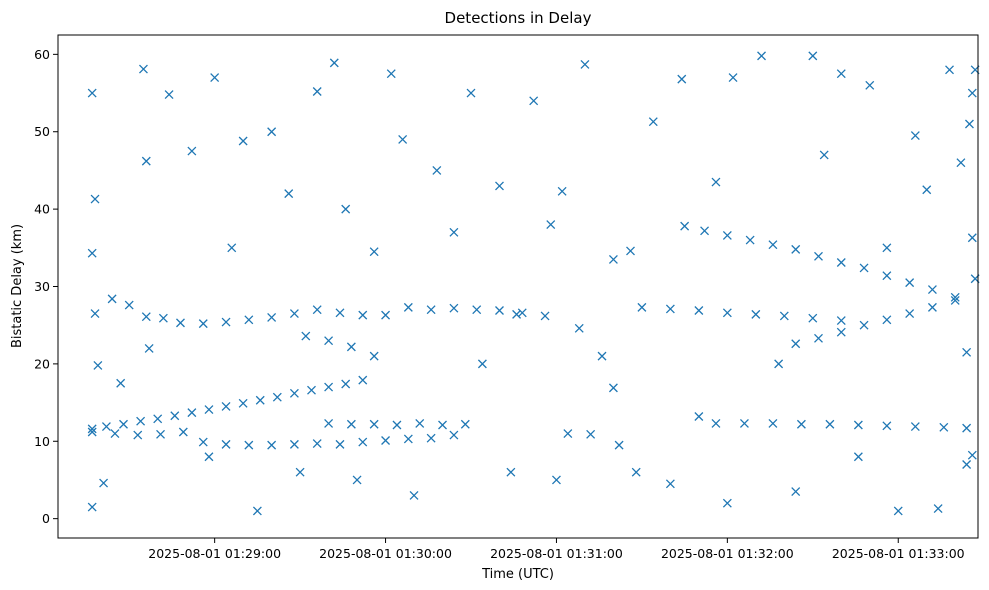  Describe the element at coordinates (42, 54) in the screenshot. I see `y-tick-label: 60` at that location.